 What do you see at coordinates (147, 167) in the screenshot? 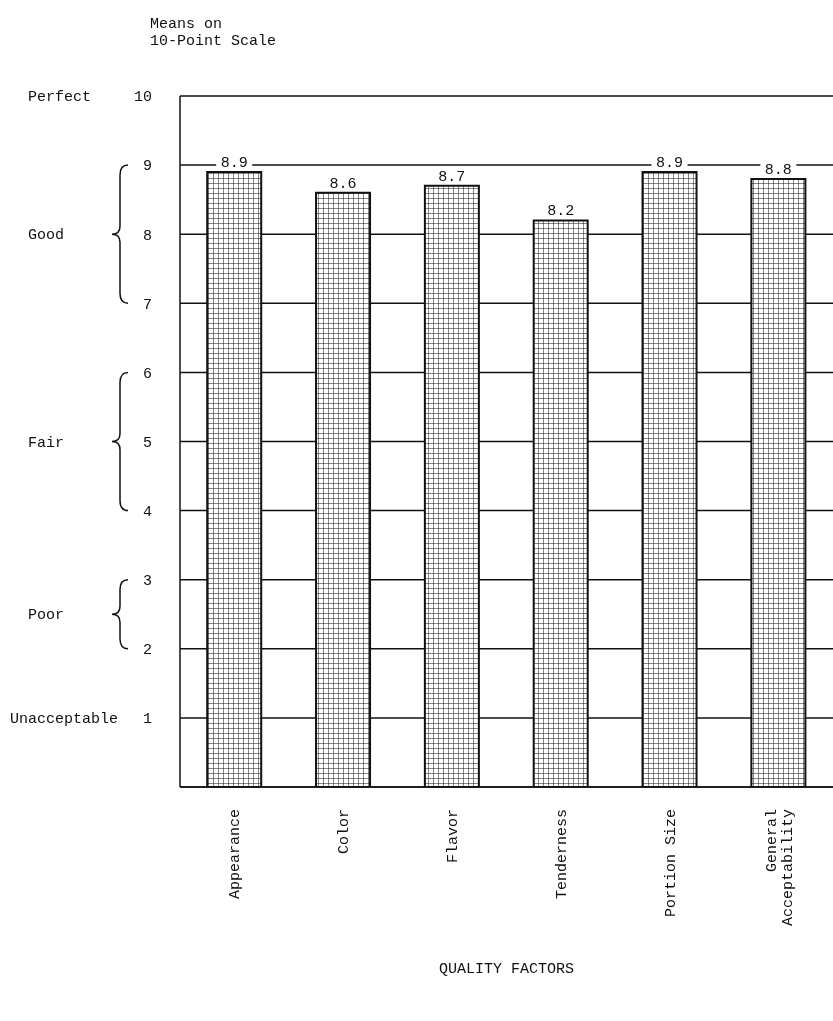
I see `y-tick-label: 9` at bounding box center [147, 167].